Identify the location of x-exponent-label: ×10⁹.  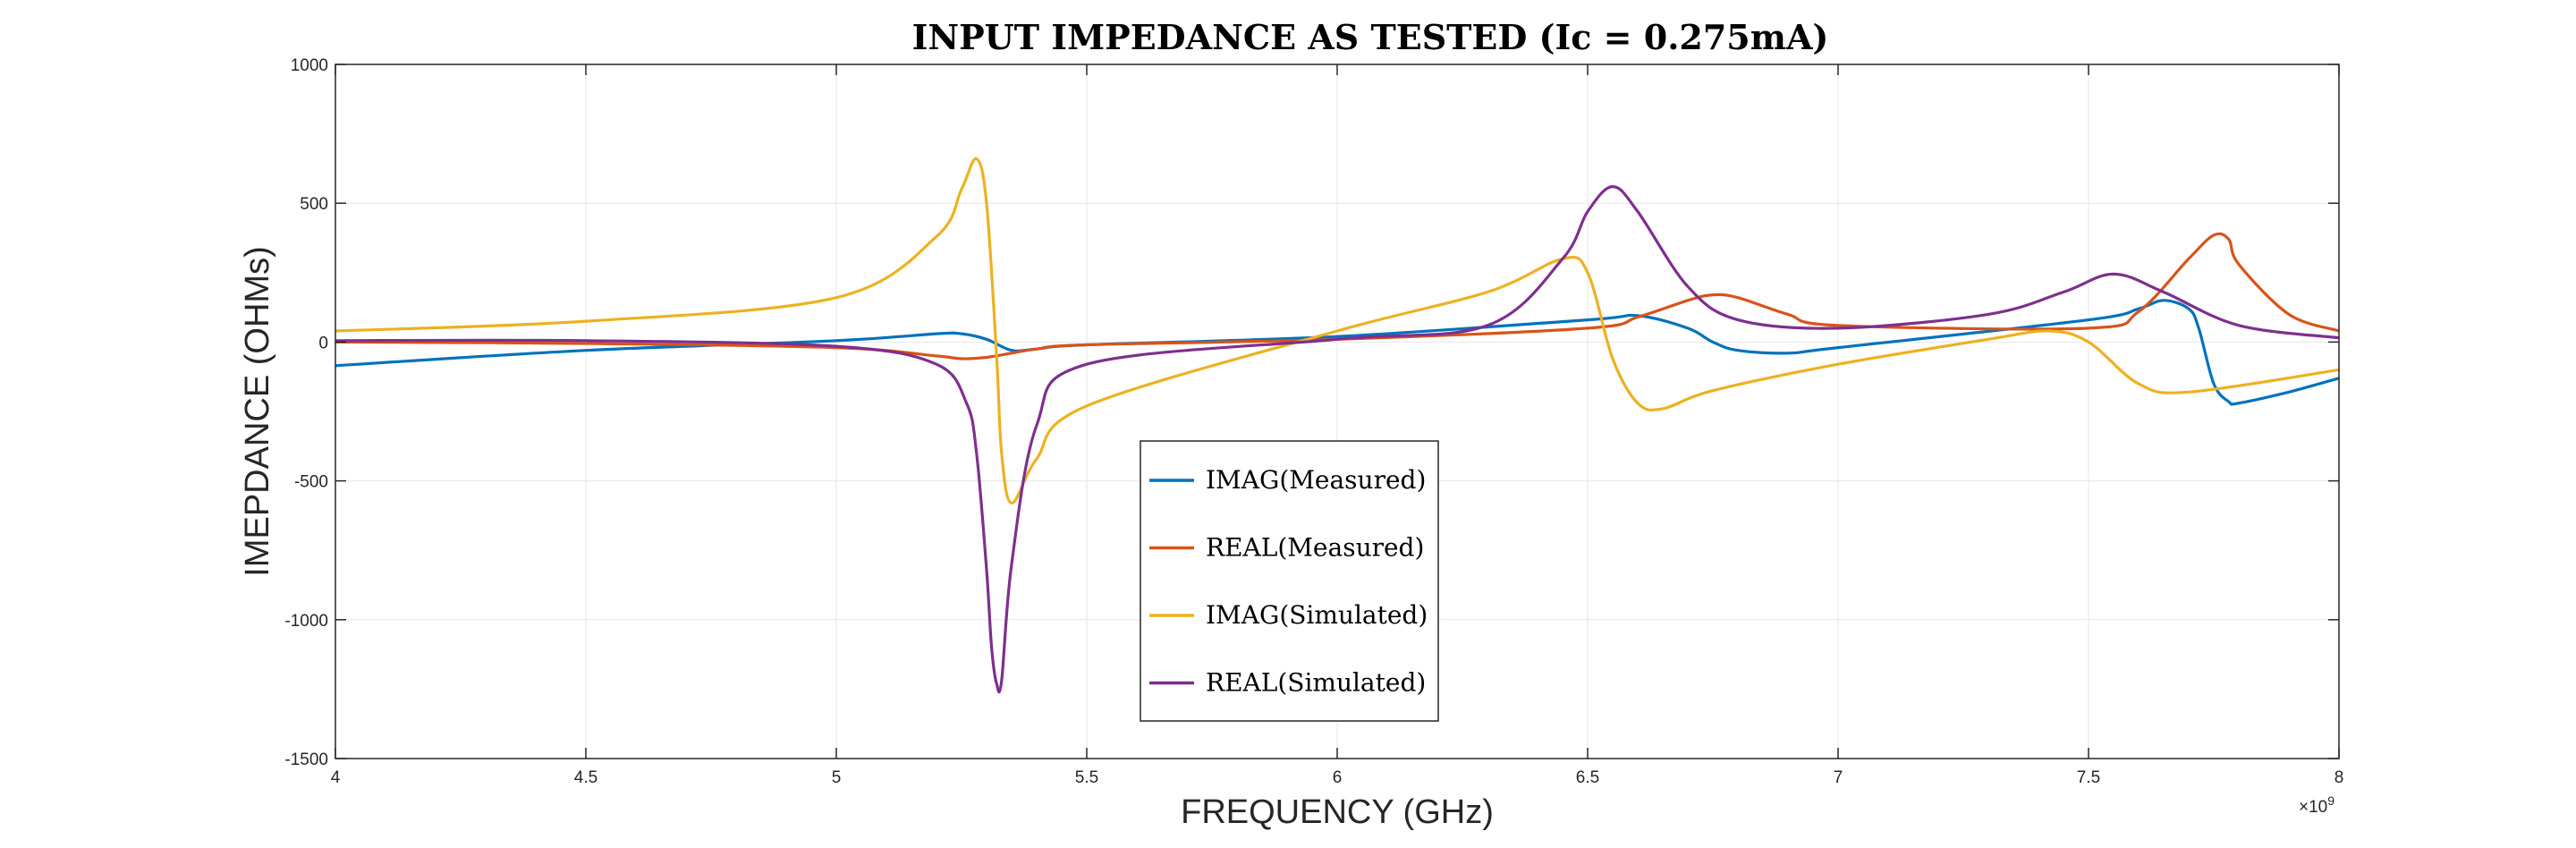
(2316, 805).